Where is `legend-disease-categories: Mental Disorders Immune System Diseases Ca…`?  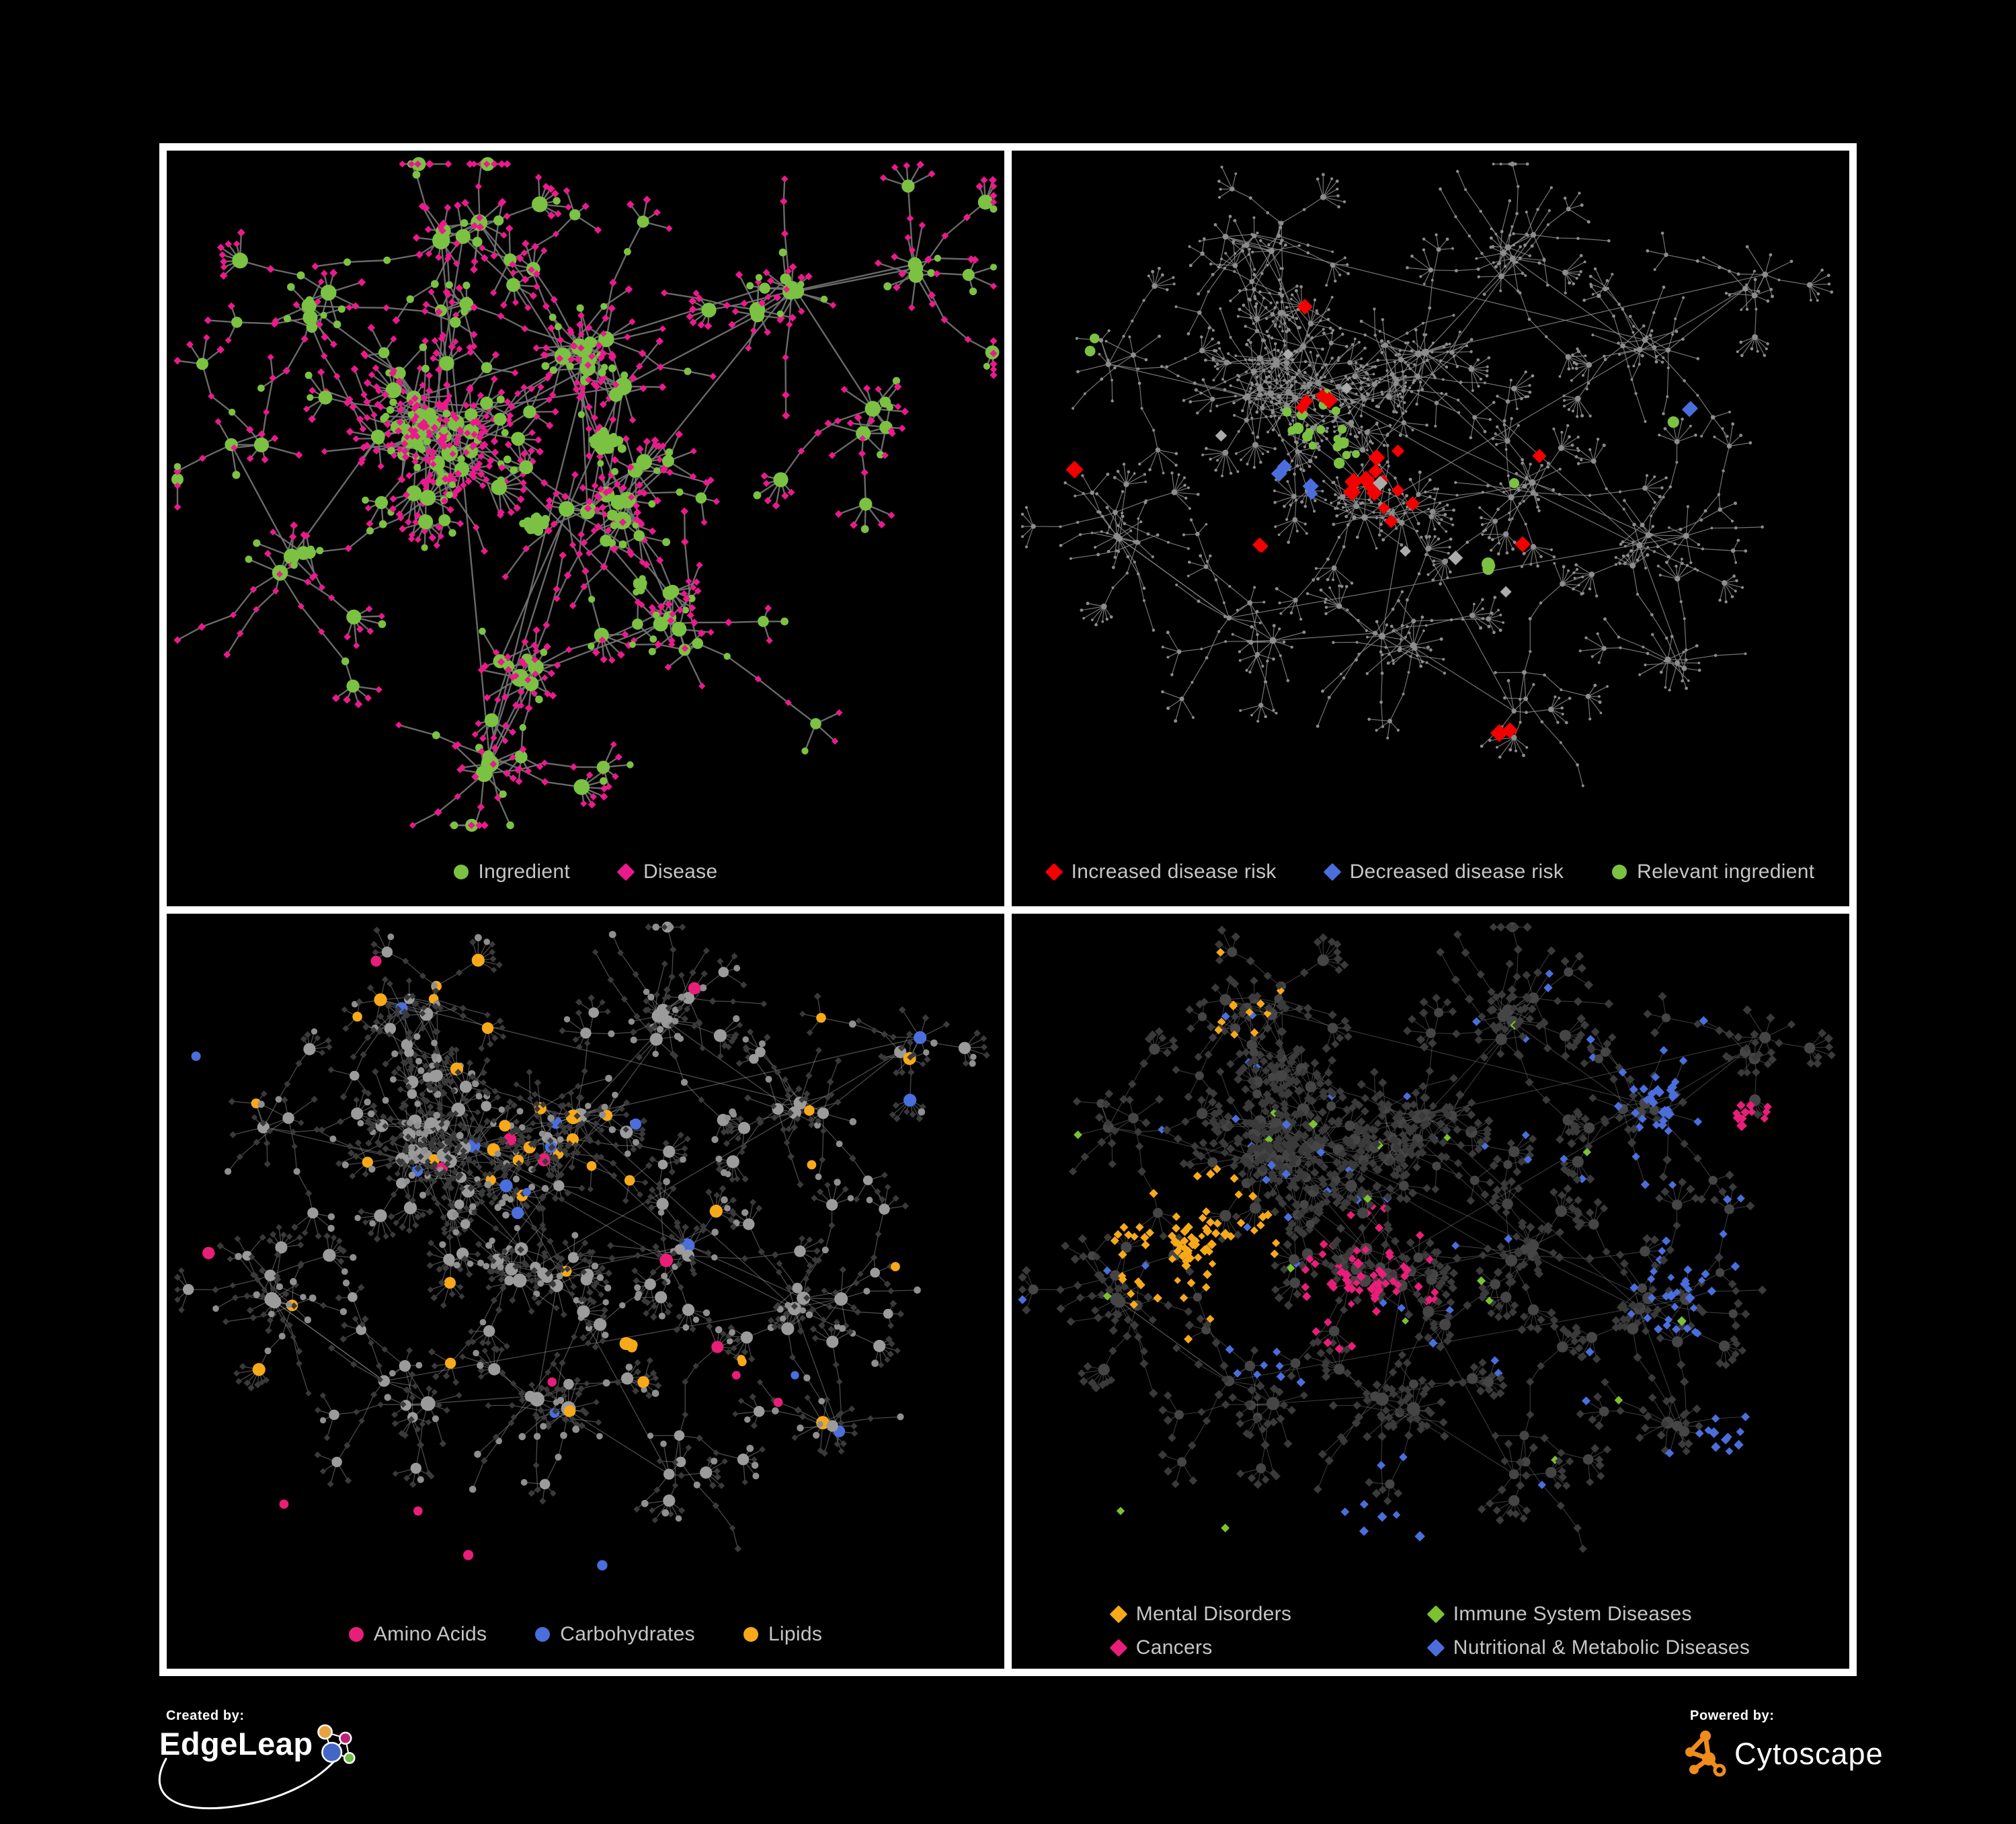
legend-disease-categories: Mental Disorders Immune System Diseases Ca… is located at coordinates (1430, 1631).